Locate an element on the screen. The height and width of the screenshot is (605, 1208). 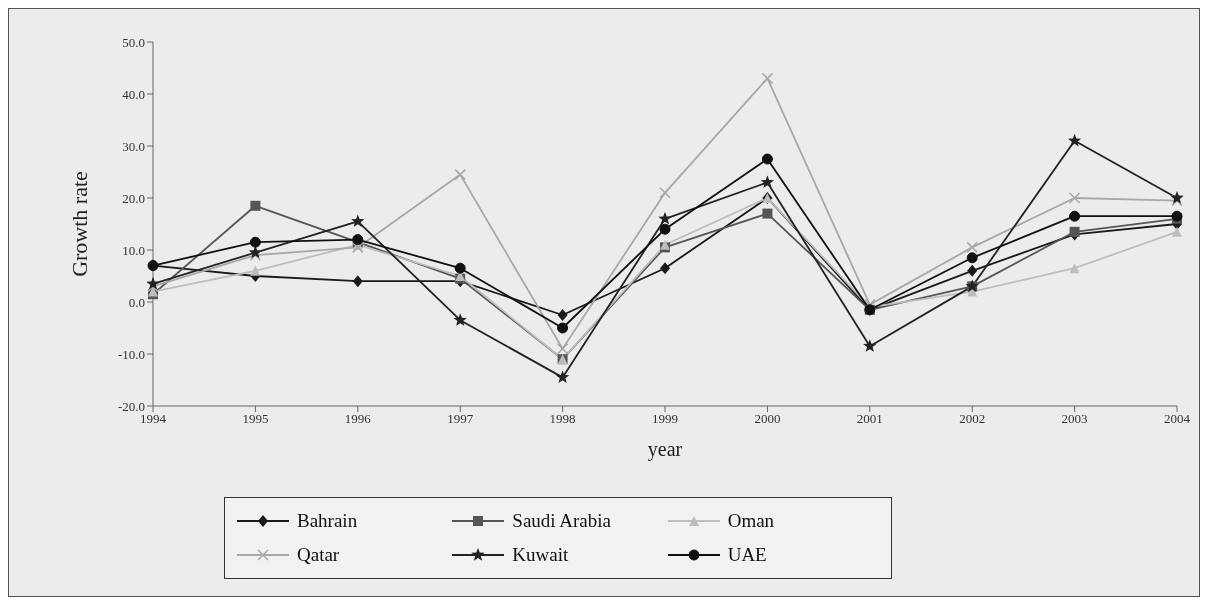
x-tick-label: 2001 is located at coordinates (869, 419).